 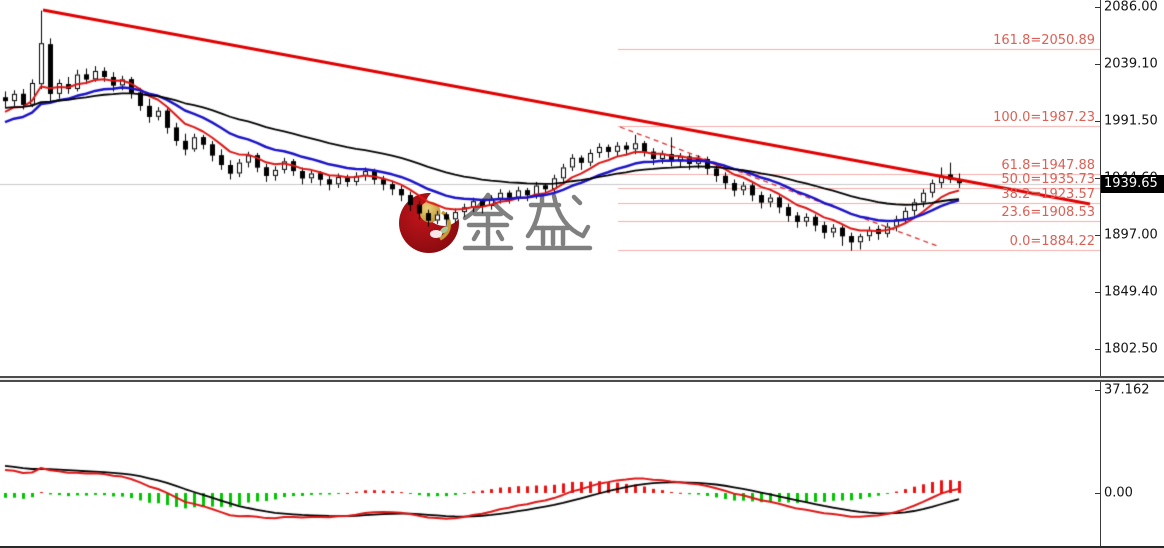 I want to click on price-axis-label: 1991.50, so click(x=1131, y=121).